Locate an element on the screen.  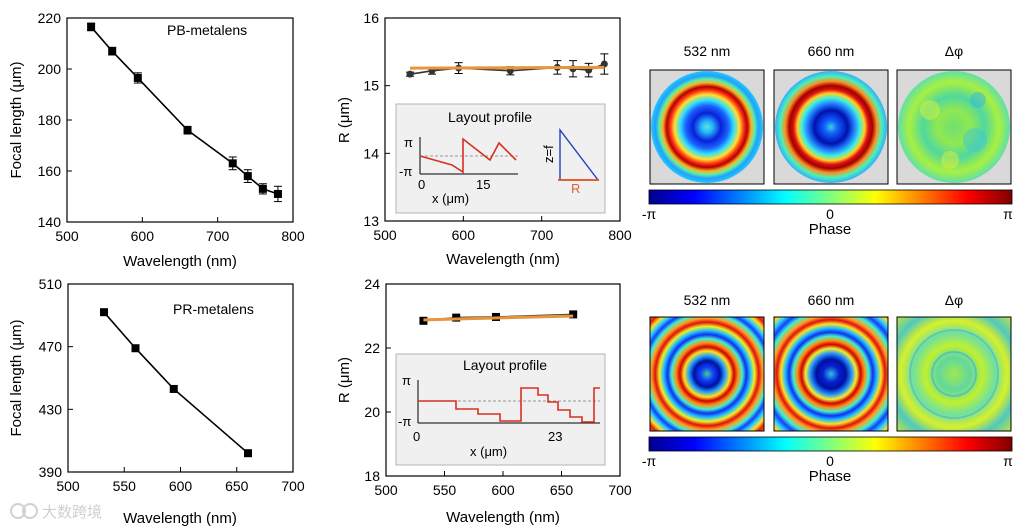
colorbar-tick: -π is located at coordinates (649, 461).